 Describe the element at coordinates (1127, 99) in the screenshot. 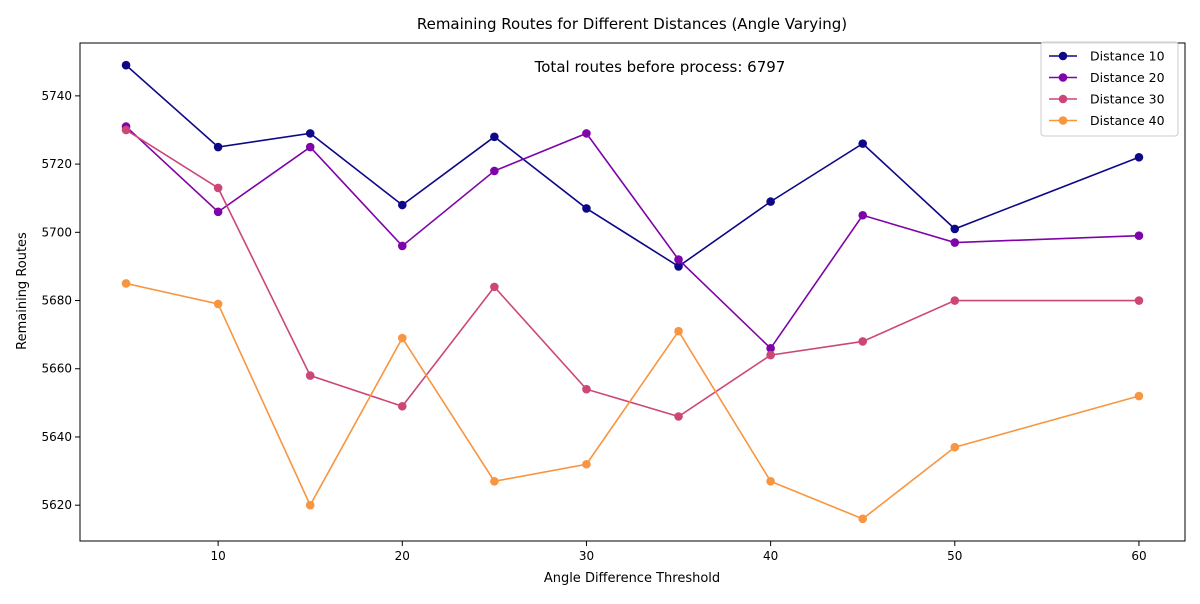

I see `legend-label: Distance 30` at that location.